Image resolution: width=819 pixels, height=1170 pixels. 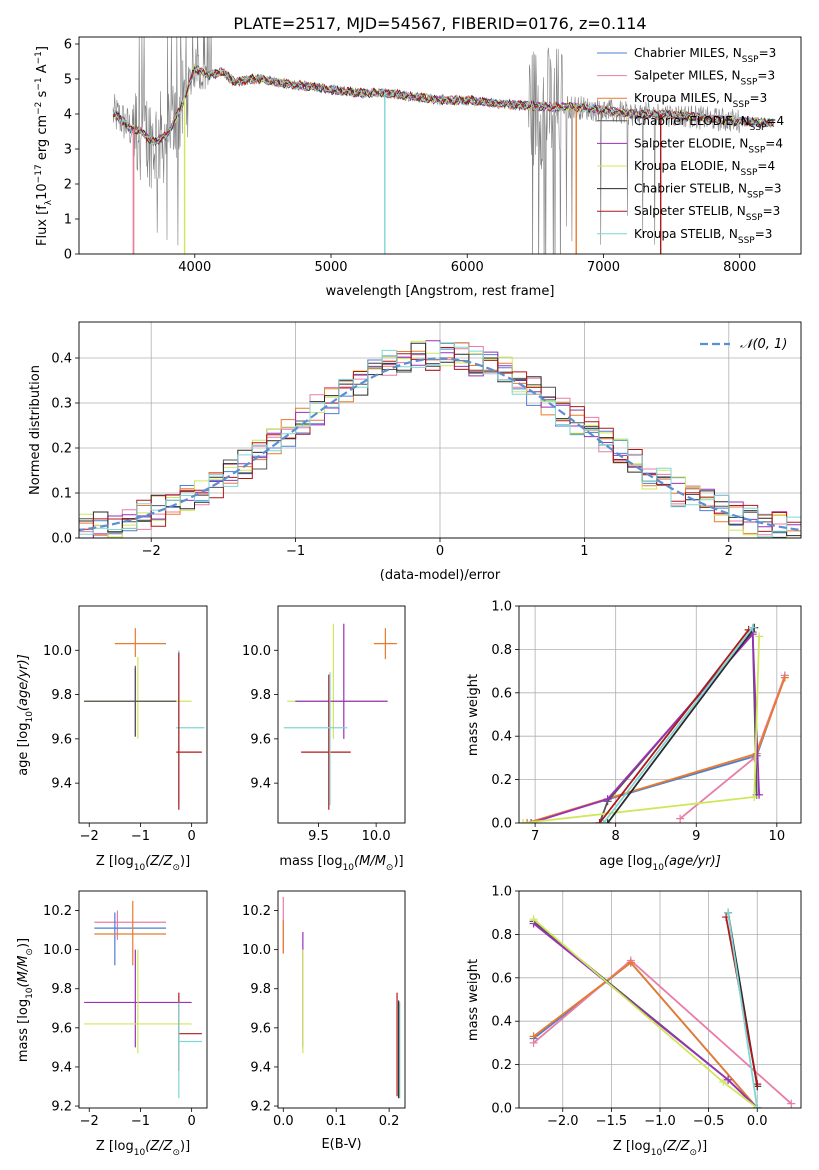 What do you see at coordinates (612, 1121) in the screenshot?
I see `x-tick-label: −1.5` at bounding box center [612, 1121].